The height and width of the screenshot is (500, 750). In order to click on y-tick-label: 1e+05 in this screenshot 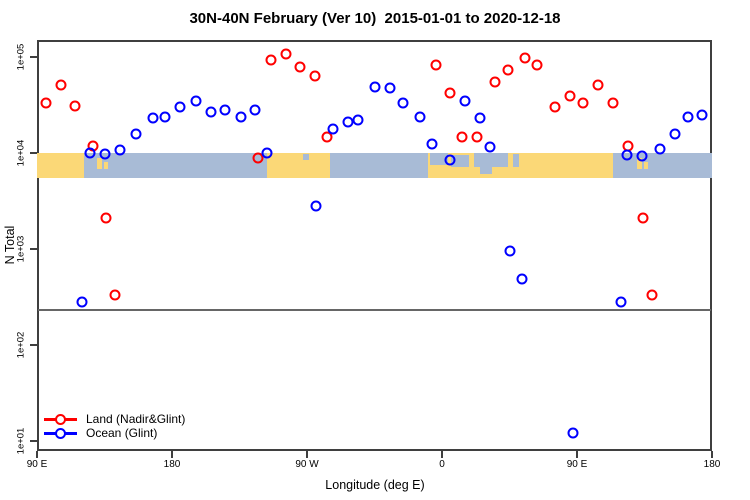, I will do `click(21, 57)`.